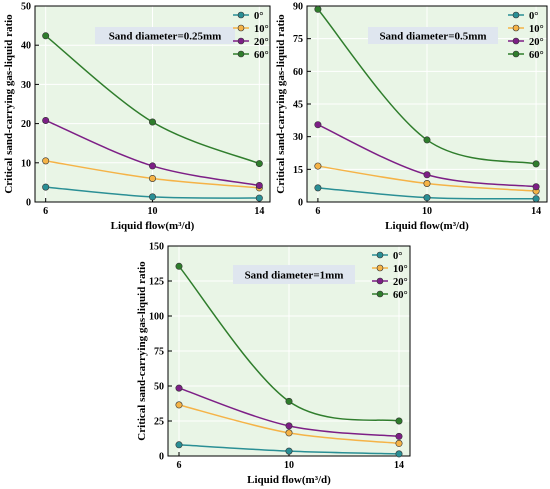  Describe the element at coordinates (28, 203) in the screenshot. I see `y-tick-label: 0` at that location.